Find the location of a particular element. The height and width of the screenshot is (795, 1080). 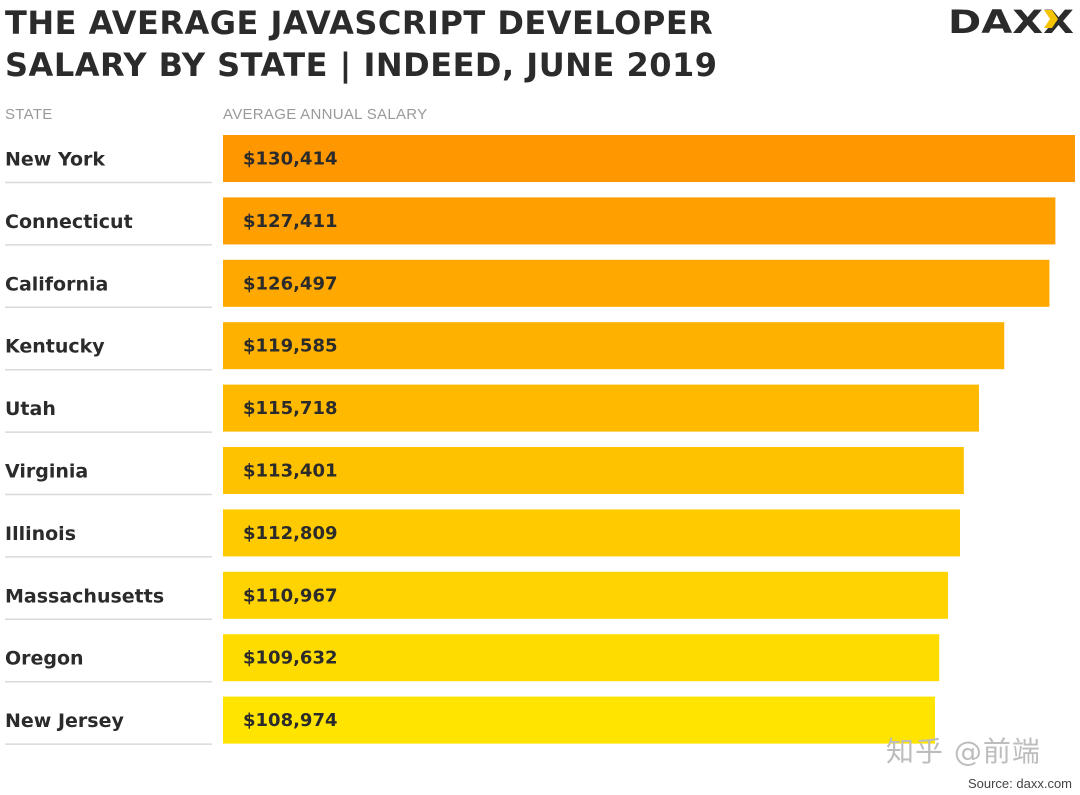

bar-new-jersey is located at coordinates (579, 720).